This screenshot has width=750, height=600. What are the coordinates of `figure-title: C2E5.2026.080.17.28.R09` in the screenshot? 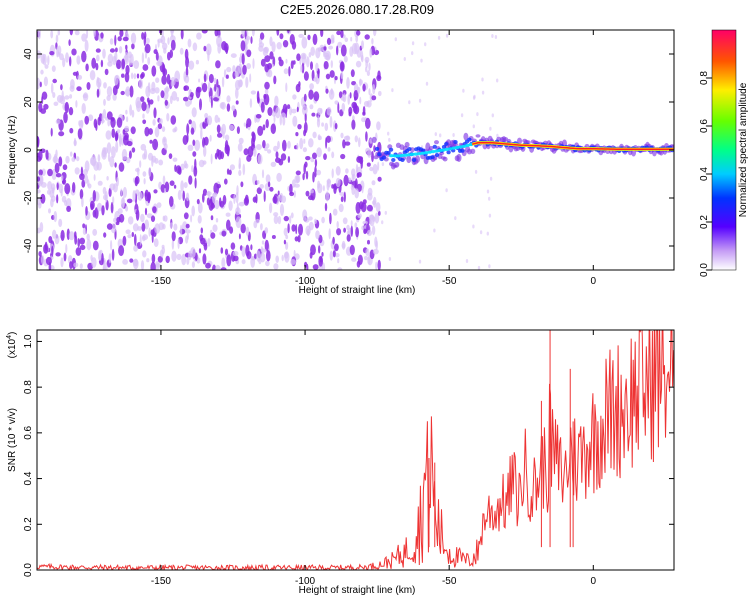 It's located at (357, 9).